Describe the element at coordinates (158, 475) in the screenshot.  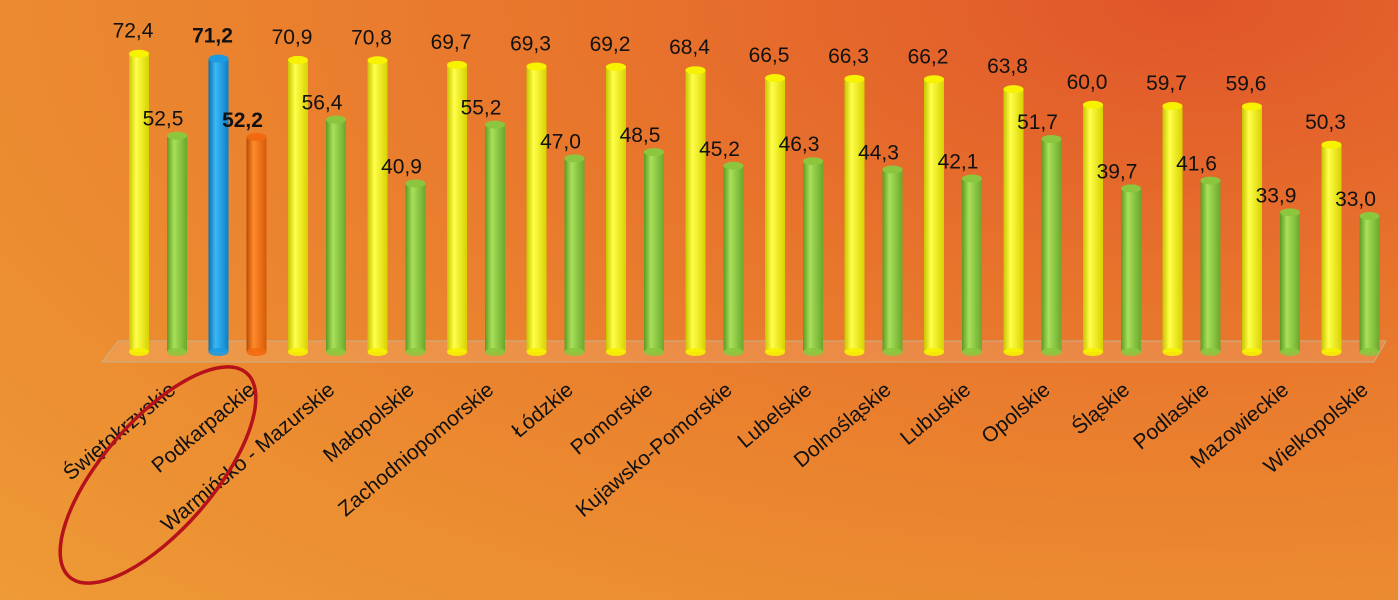
I see `highlight-ellipse` at that location.